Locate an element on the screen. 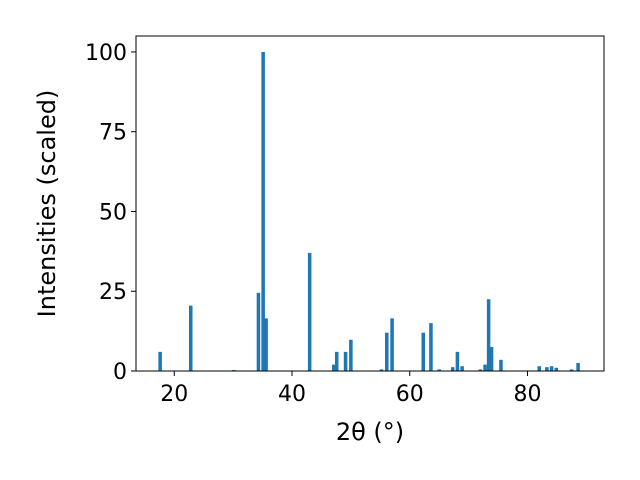 This screenshot has width=640, height=480. x-tick-label: 80 is located at coordinates (527, 394).